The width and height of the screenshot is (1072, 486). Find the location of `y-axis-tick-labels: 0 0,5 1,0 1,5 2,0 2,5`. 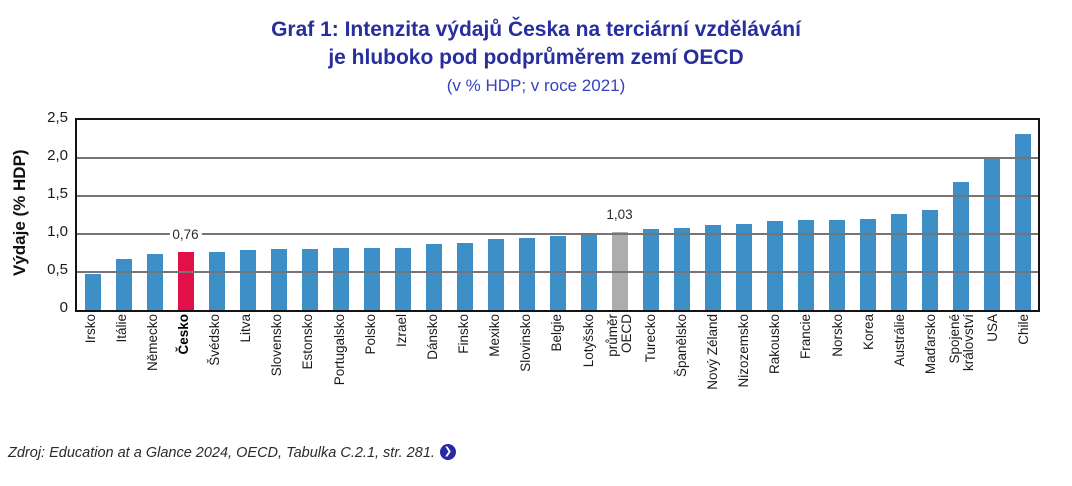

y-axis-tick-labels: 0 0,5 1,0 1,5 2,0 2,5 is located at coordinates (42, 212).